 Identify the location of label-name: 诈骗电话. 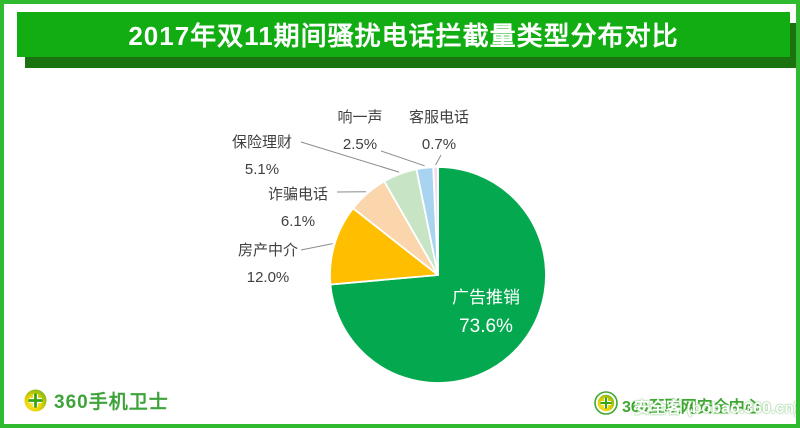
(298, 194).